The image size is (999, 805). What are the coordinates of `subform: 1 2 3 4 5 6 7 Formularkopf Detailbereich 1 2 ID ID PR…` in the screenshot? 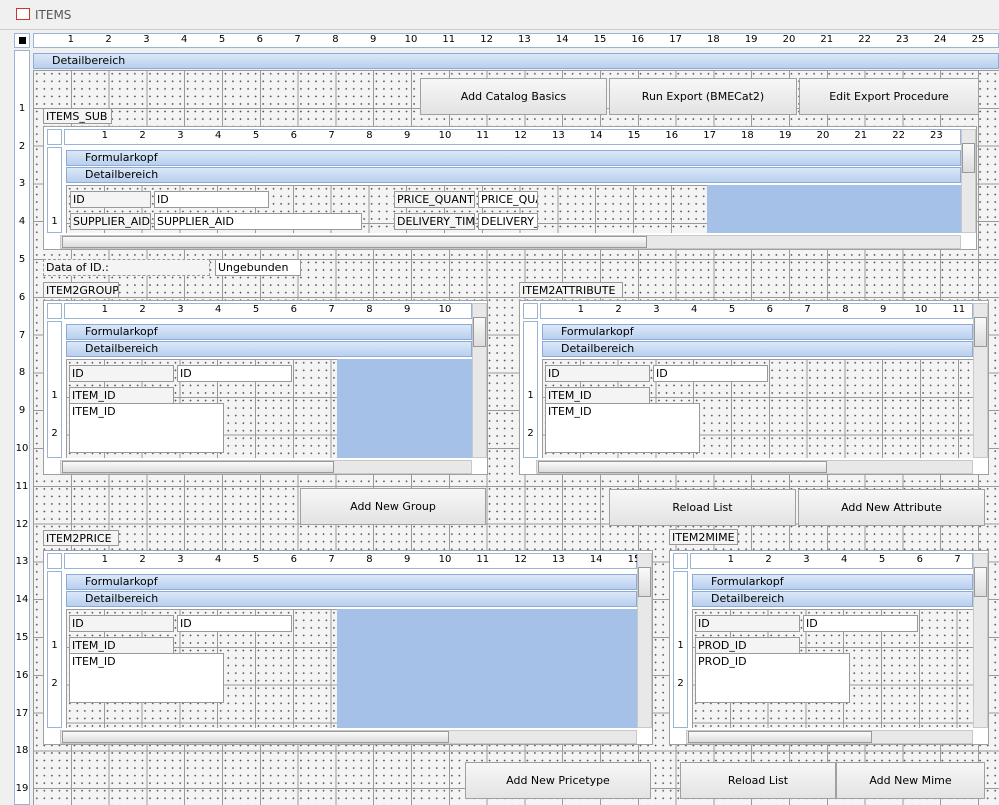 It's located at (829, 647).